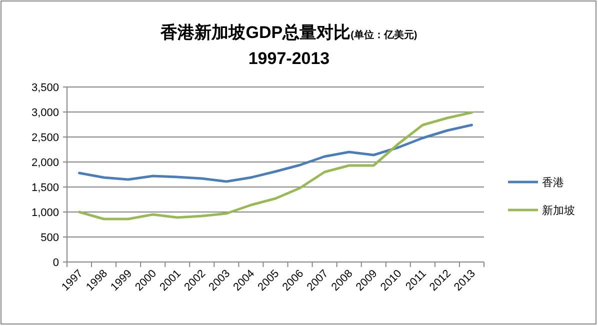 The width and height of the screenshot is (598, 326). Describe the element at coordinates (255, 45) in the screenshot. I see `chart-title: 香港新加坡GDP总量对比 1997-2013` at that location.